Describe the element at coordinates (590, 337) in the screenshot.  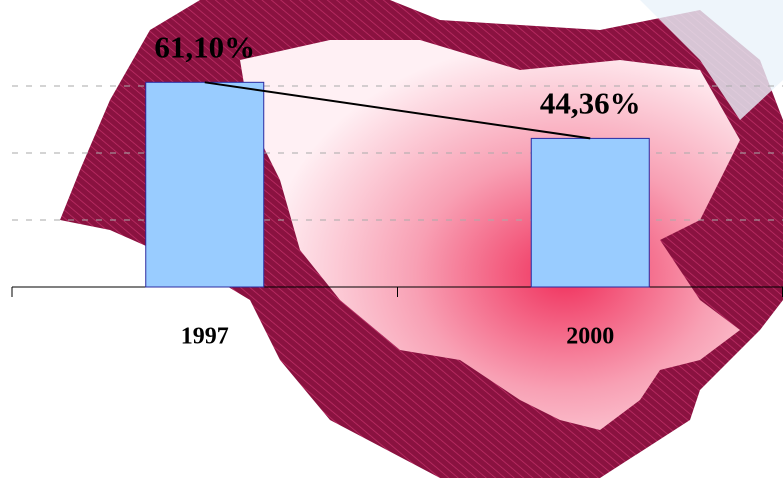
I see `x-tick-label: 2000` at that location.